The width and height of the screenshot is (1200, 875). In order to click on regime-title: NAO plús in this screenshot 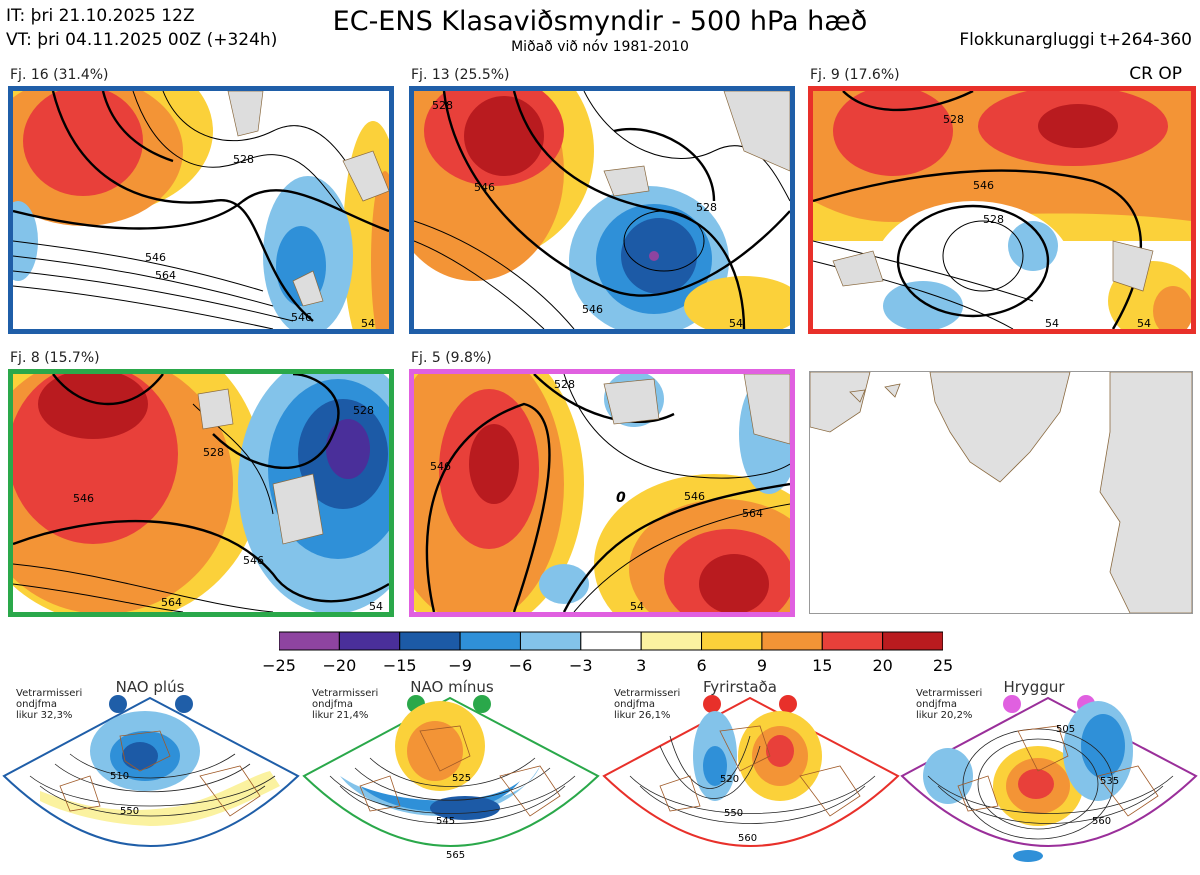, I will do `click(150, 687)`.